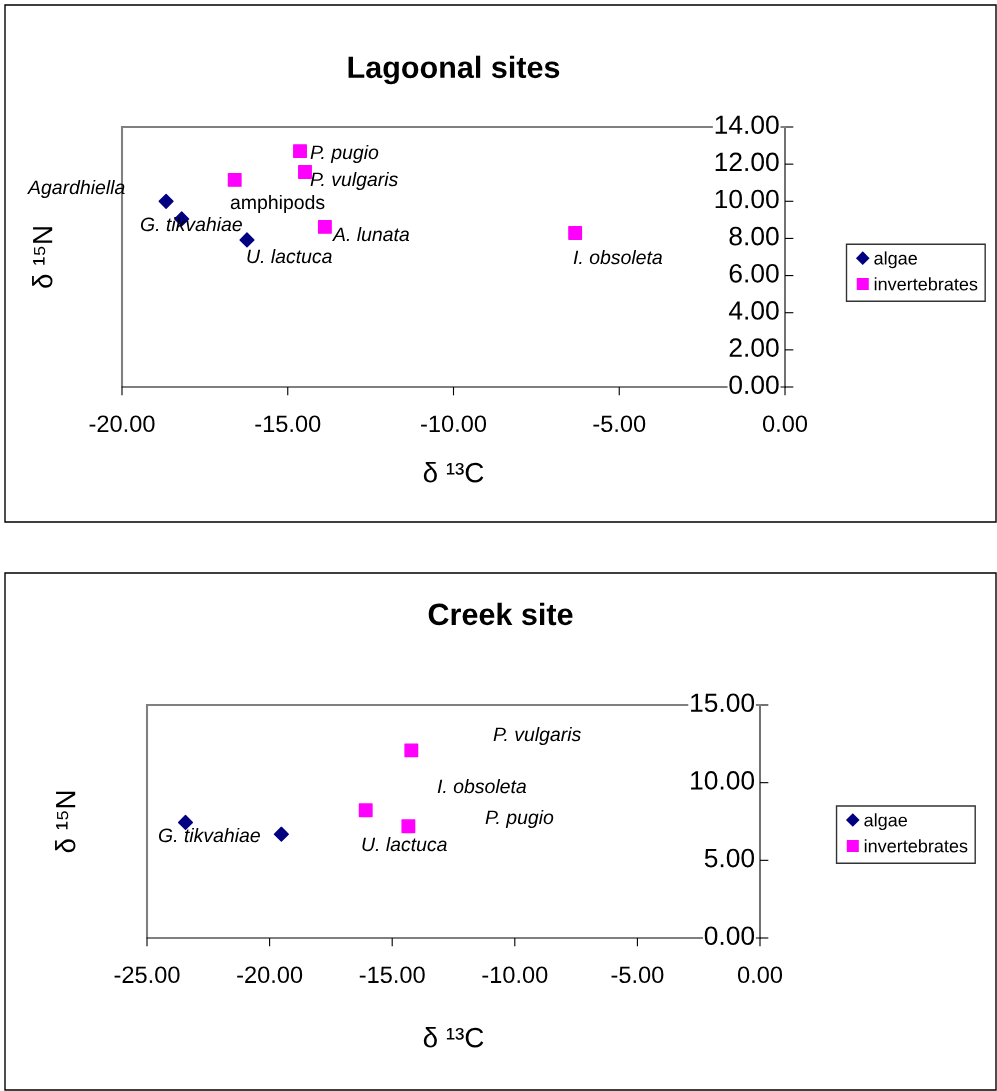  What do you see at coordinates (454, 70) in the screenshot?
I see `chart-title: Lagoonal sites` at bounding box center [454, 70].